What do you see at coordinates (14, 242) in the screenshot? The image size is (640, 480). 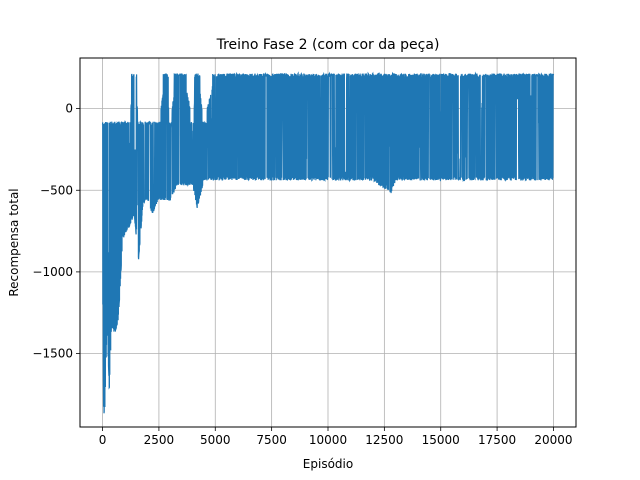 I see `y-axis-label: Recompensa total` at bounding box center [14, 242].